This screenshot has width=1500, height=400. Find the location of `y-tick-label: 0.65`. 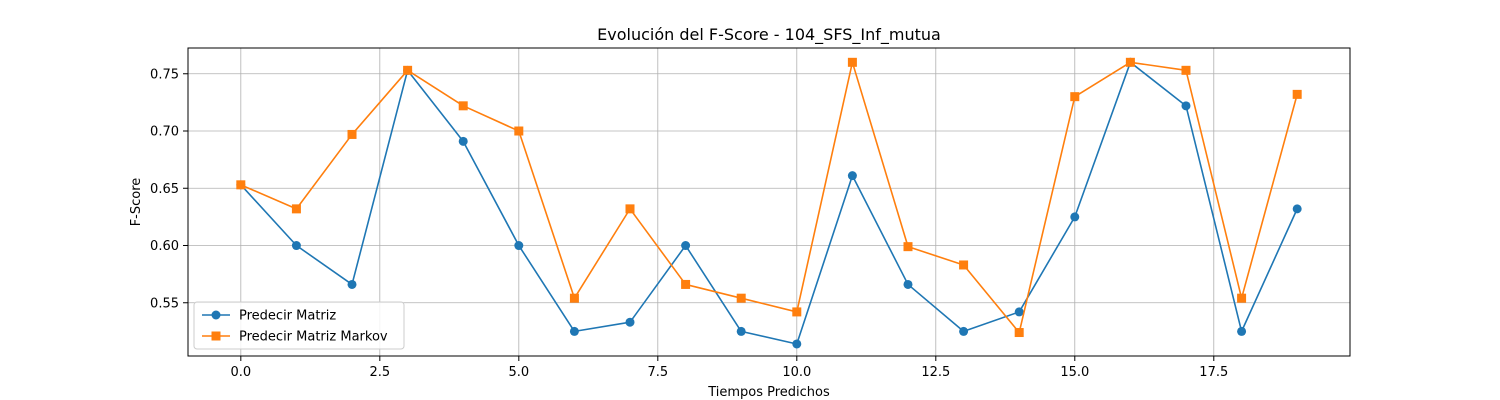

y-tick-label: 0.65 is located at coordinates (164, 189).